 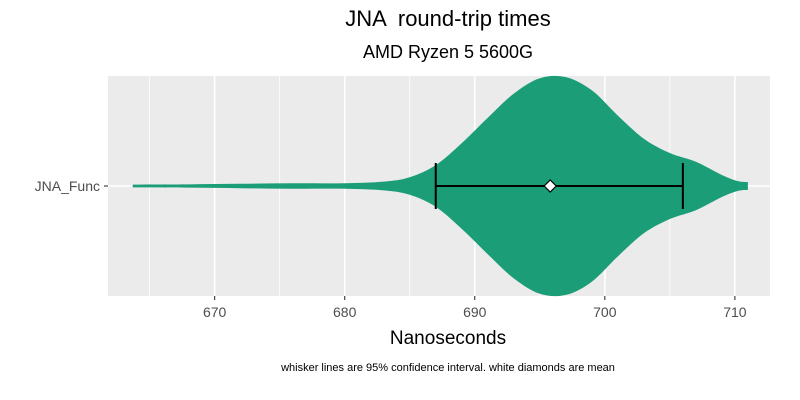 I want to click on x-tick-label: 680, so click(x=345, y=312).